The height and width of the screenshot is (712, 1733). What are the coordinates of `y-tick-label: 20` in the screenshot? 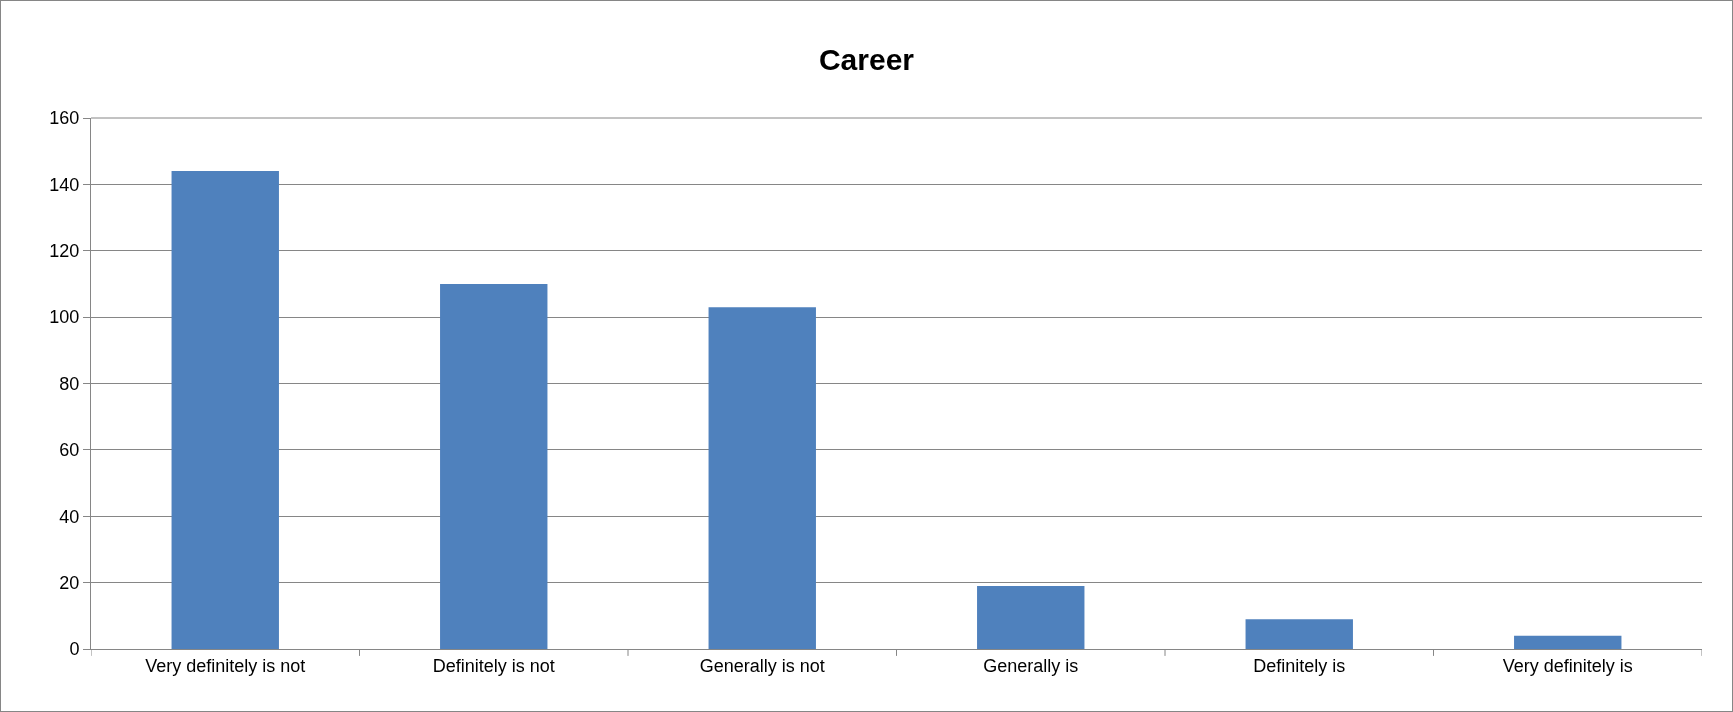 It's located at (69, 582).